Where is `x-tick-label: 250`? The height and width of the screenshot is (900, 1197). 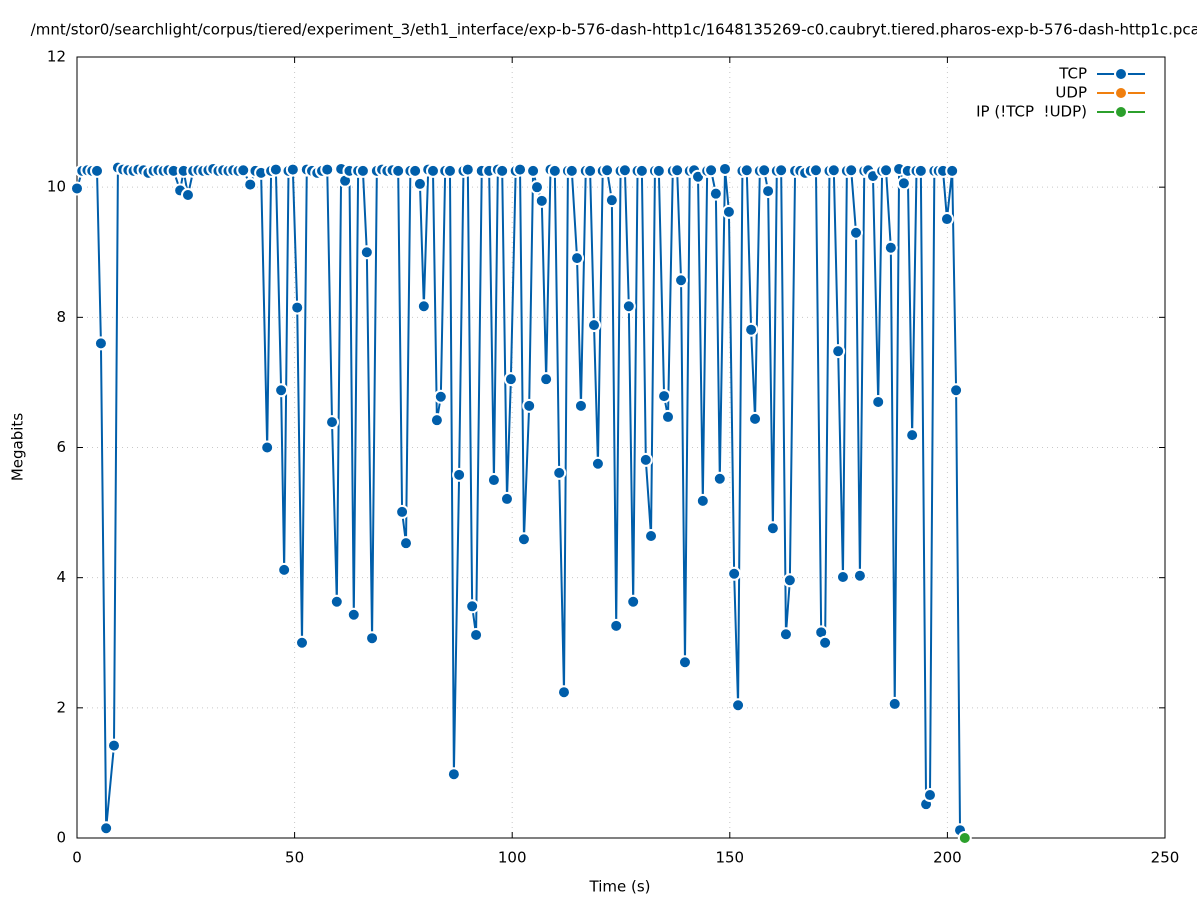
x-tick-label: 250 is located at coordinates (1165, 858).